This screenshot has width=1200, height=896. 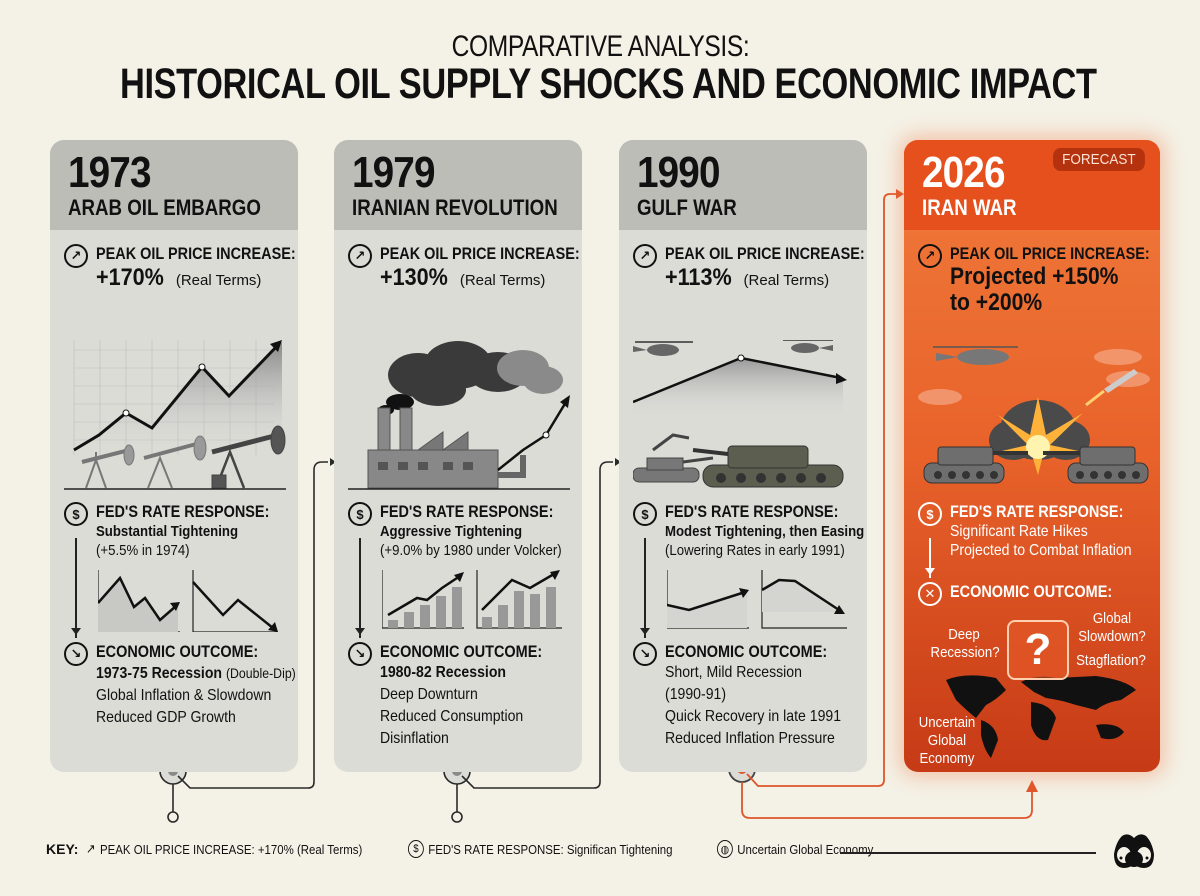 What do you see at coordinates (167, 531) in the screenshot?
I see `fed-line1: Substantial Tightening` at bounding box center [167, 531].